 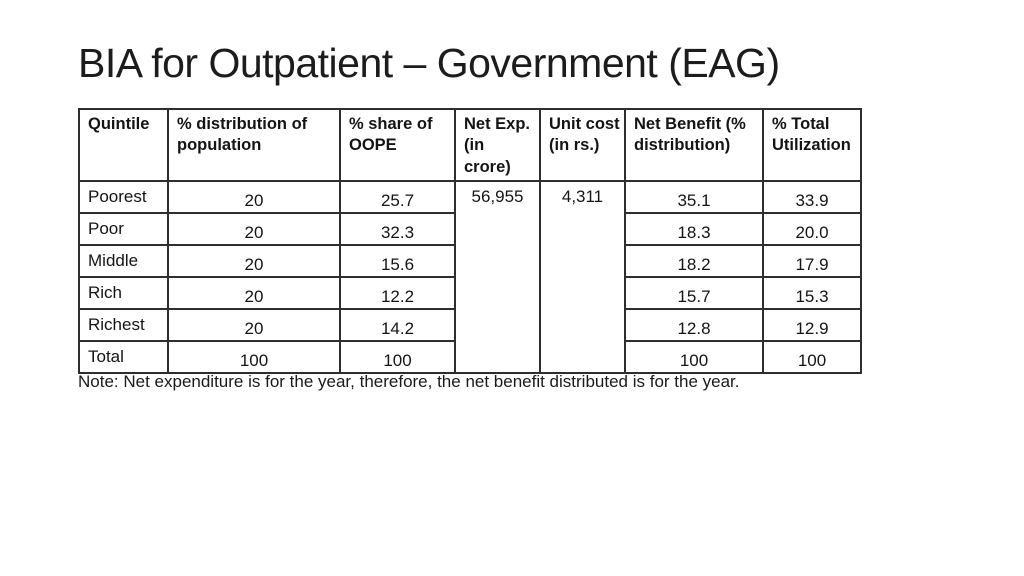 I want to click on cell-quintile: Poor, so click(x=123, y=229).